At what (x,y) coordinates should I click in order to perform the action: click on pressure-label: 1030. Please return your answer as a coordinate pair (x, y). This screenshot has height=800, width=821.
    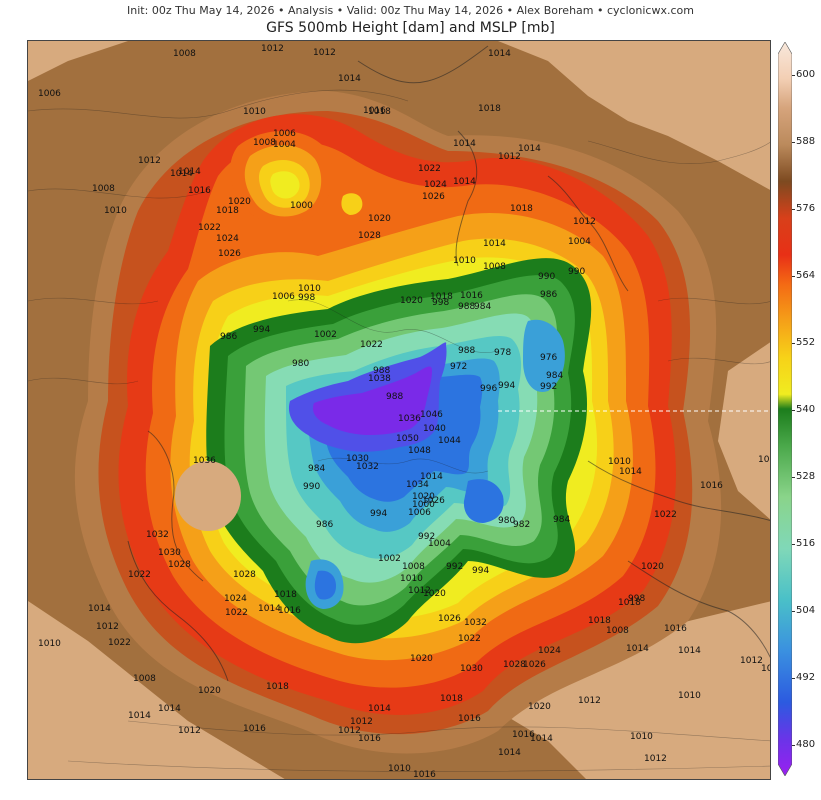
    Looking at the image, I should click on (357, 459).